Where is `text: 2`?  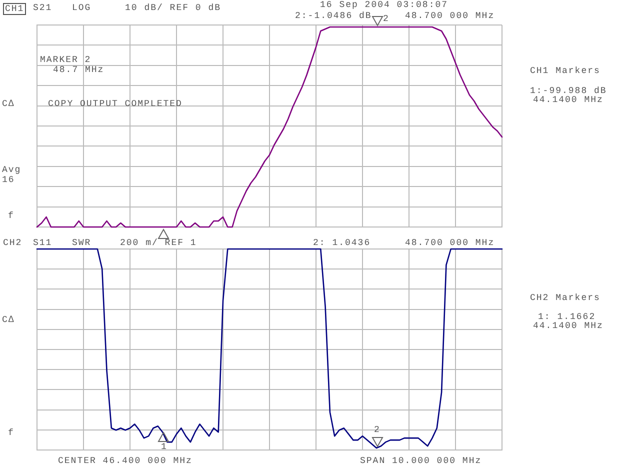
text: 2 is located at coordinates (386, 19).